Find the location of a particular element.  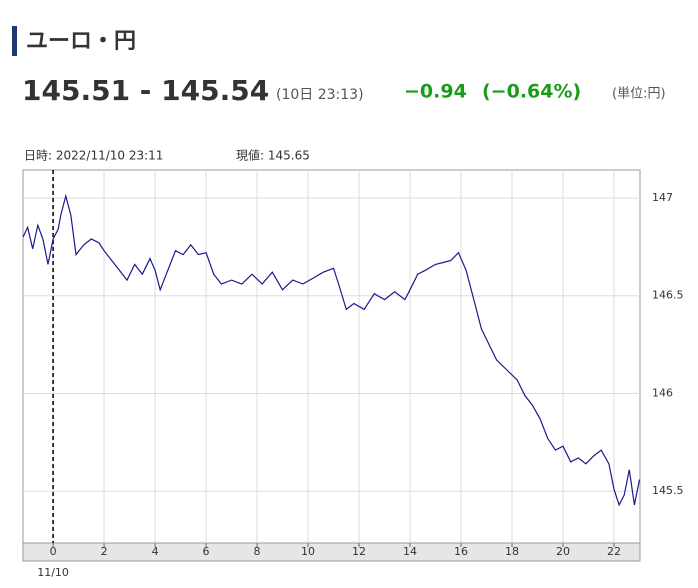

x-tick-label: 12 is located at coordinates (359, 551).